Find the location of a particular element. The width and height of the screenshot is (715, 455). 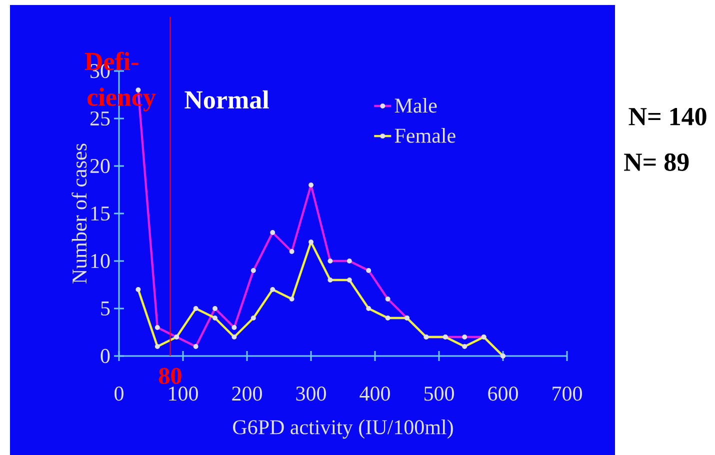

annotation: Normal is located at coordinates (226, 99).